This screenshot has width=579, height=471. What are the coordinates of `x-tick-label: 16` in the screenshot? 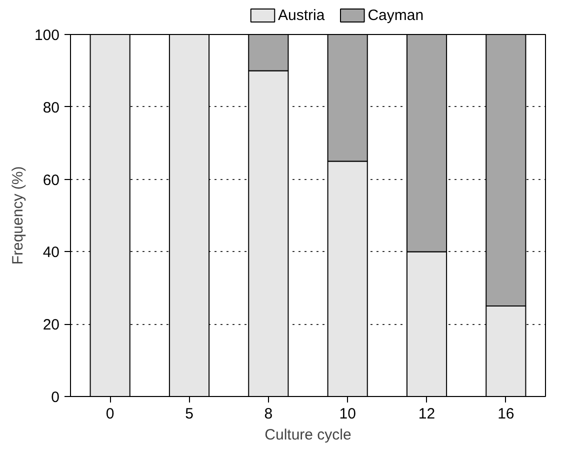 It's located at (506, 414).